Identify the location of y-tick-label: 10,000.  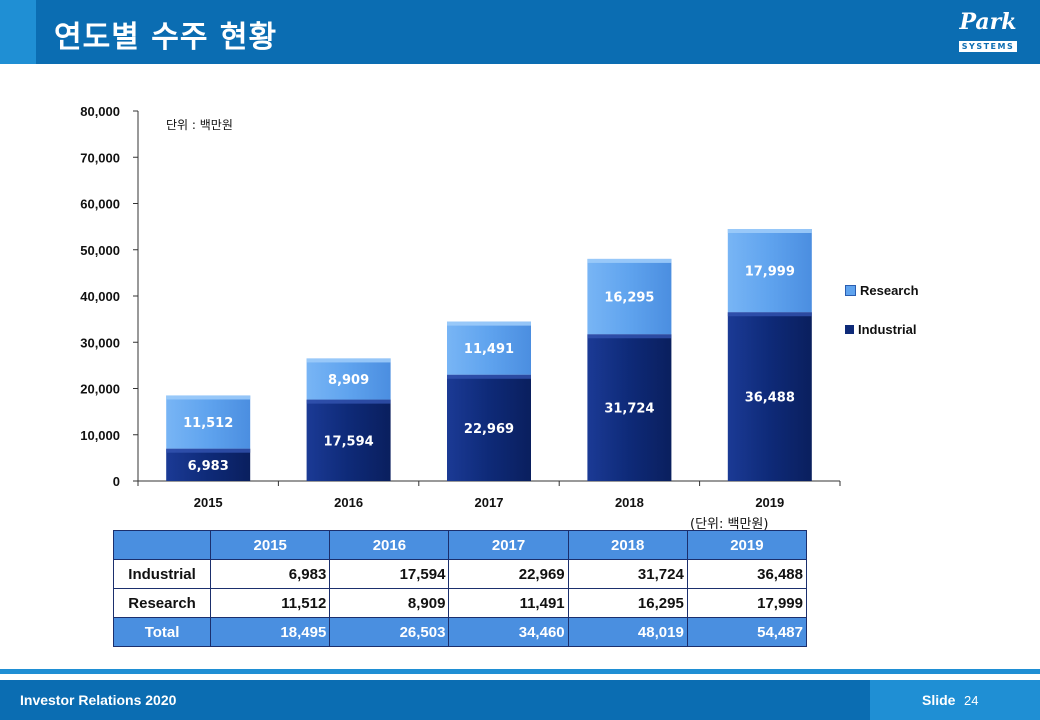
(100, 435).